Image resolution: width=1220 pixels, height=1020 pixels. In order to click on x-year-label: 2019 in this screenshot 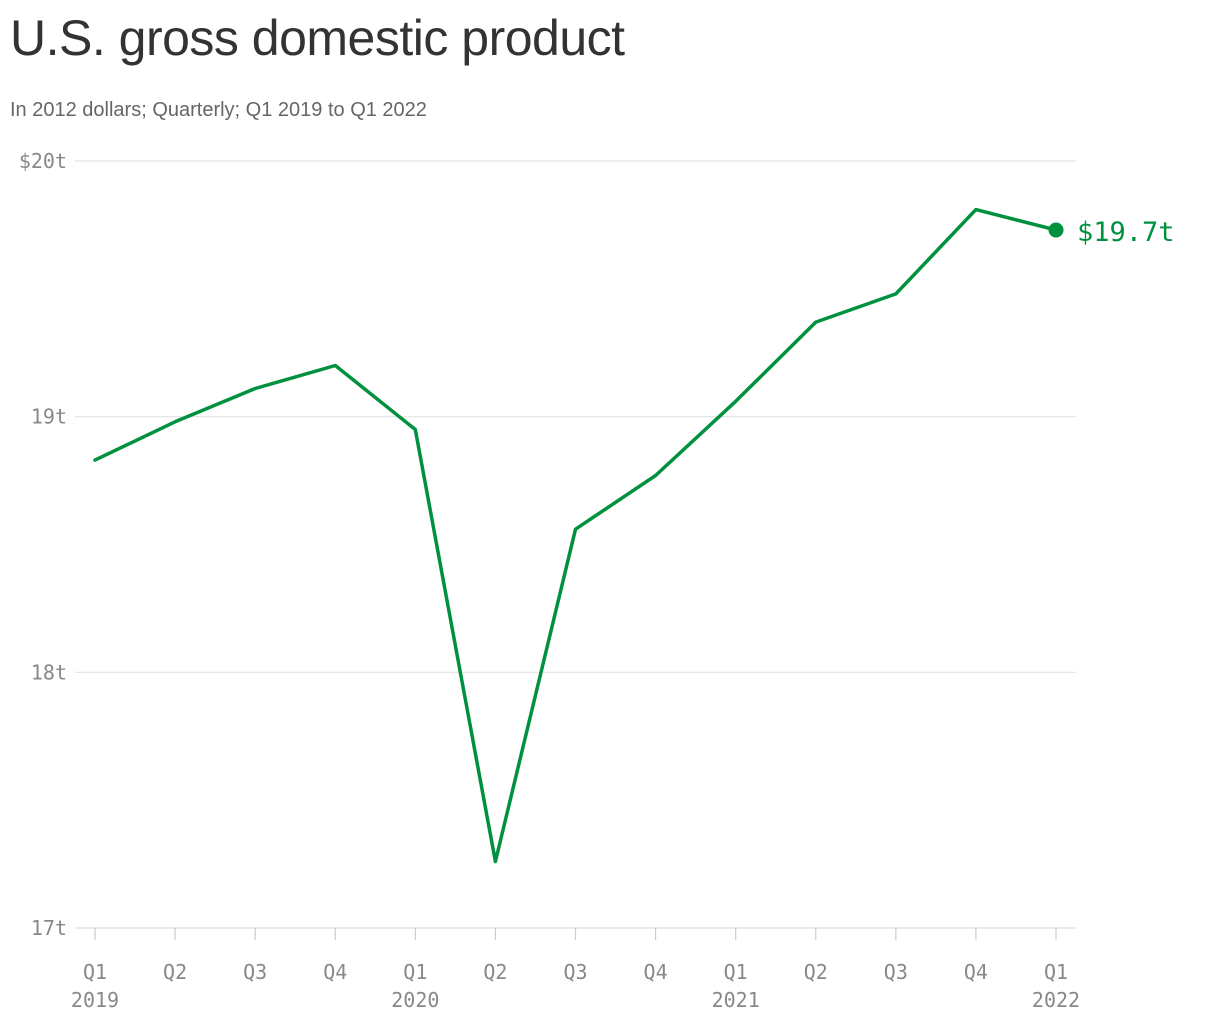, I will do `click(95, 1000)`.